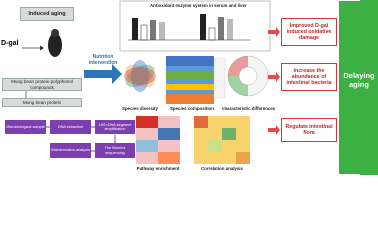  I want to click on dgal: D-gal, so click(10, 43).